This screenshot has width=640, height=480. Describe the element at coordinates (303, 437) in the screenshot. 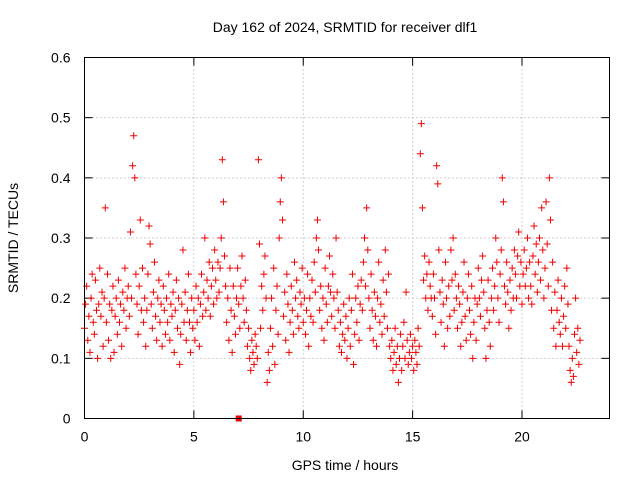

I see `x-tick-label: 10` at that location.